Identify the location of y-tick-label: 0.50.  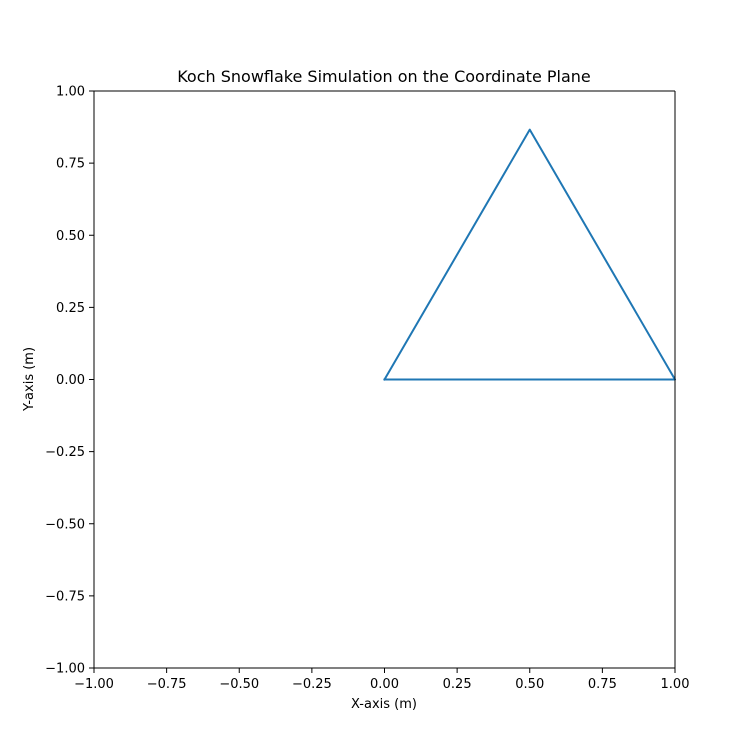
(70, 236).